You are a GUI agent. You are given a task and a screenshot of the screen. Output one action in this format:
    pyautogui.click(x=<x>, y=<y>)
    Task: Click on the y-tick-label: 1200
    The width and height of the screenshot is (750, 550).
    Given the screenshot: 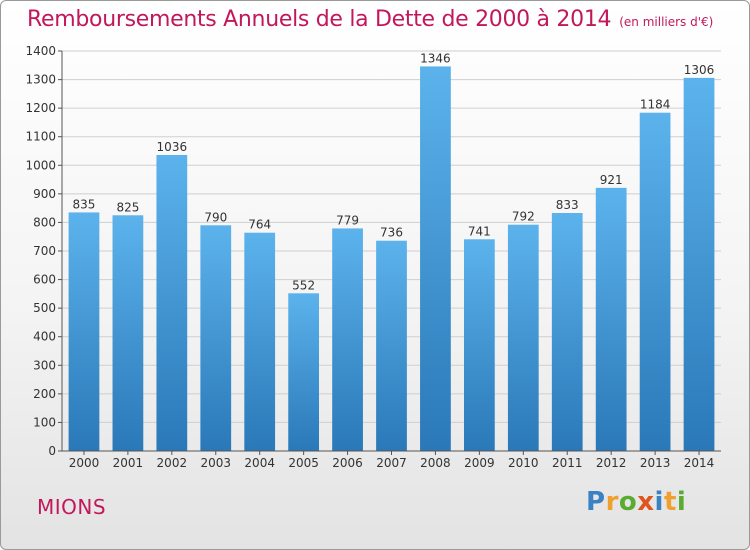 What is the action you would take?
    pyautogui.click(x=40, y=108)
    